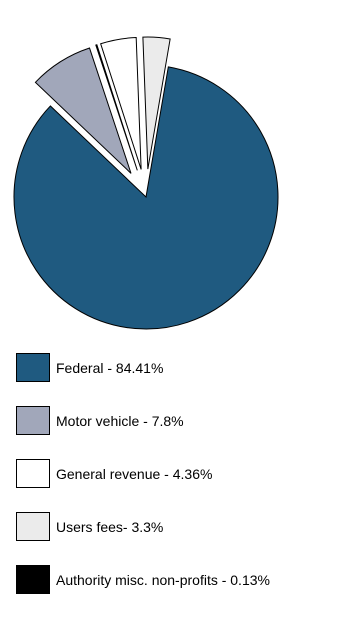 The width and height of the screenshot is (360, 617). Describe the element at coordinates (186, 526) in the screenshot. I see `legend-item-users-fees: Users fees- 3.3%` at that location.